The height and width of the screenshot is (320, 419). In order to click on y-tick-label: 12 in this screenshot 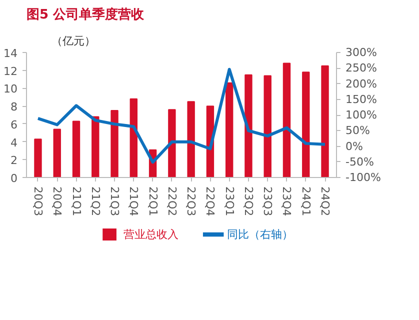, I will do `click(11, 71)`.